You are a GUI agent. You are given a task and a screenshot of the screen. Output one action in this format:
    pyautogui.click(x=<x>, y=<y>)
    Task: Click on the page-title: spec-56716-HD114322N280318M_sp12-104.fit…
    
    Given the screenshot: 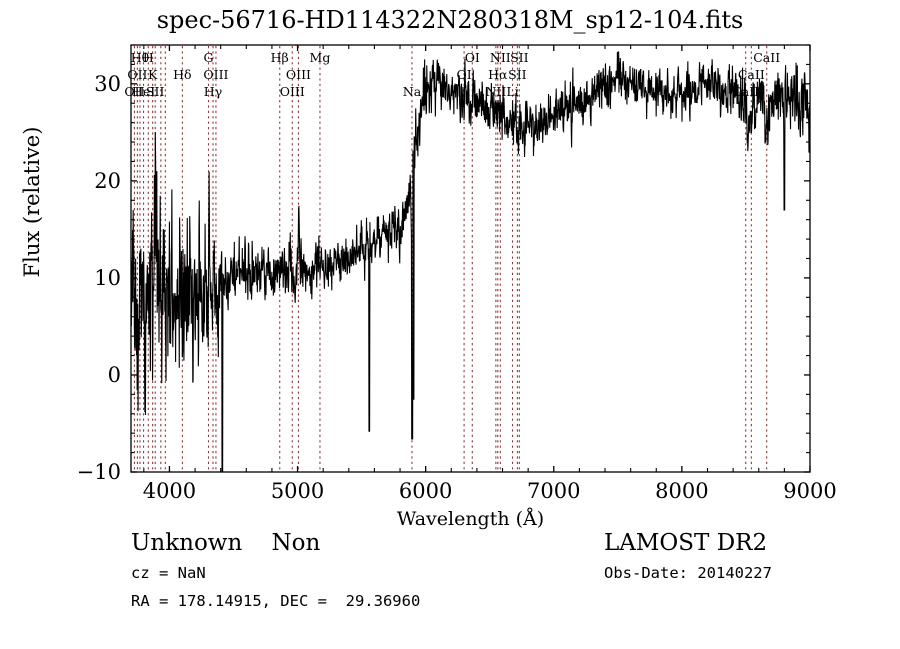 What is the action you would take?
    pyautogui.click(x=450, y=20)
    